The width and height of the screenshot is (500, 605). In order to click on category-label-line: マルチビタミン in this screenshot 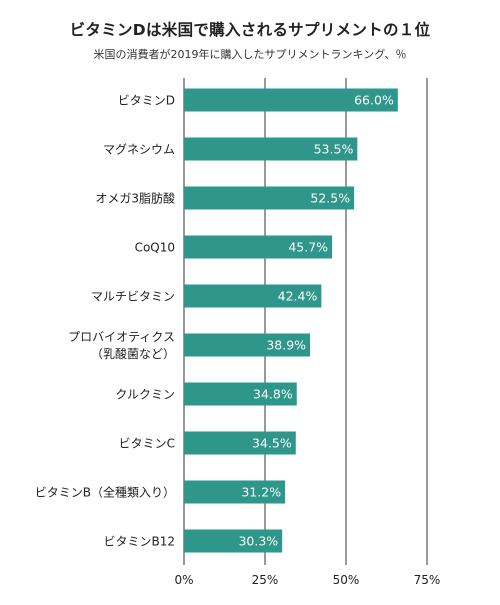, I will do `click(133, 297)`.